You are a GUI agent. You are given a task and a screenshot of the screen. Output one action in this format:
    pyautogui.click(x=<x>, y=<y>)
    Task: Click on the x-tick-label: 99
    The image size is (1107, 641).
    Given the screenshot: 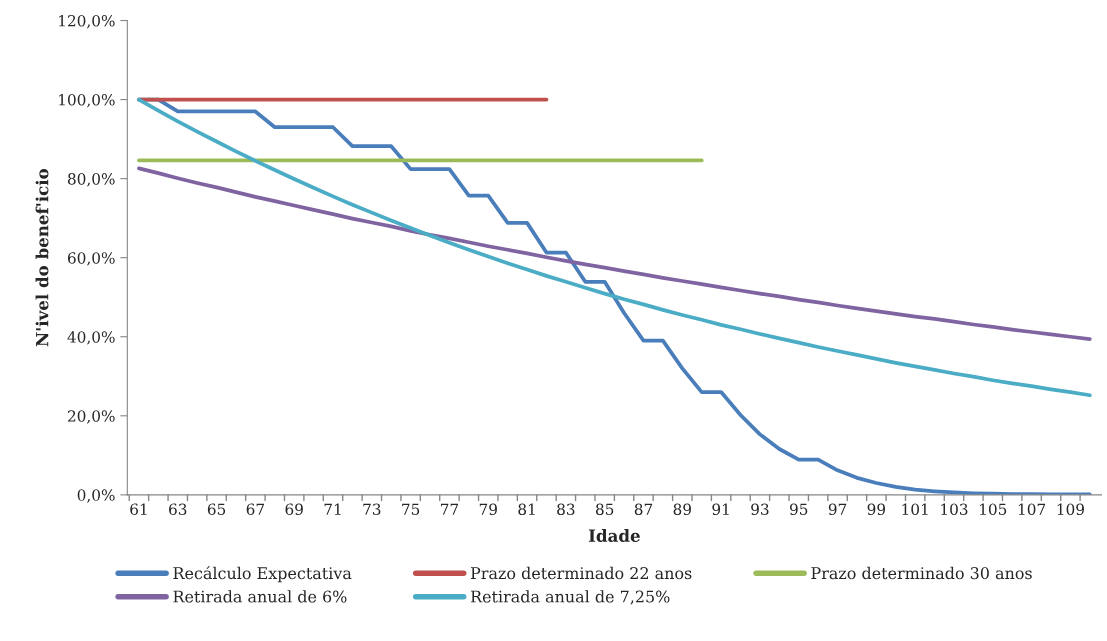 What is the action you would take?
    pyautogui.click(x=876, y=509)
    